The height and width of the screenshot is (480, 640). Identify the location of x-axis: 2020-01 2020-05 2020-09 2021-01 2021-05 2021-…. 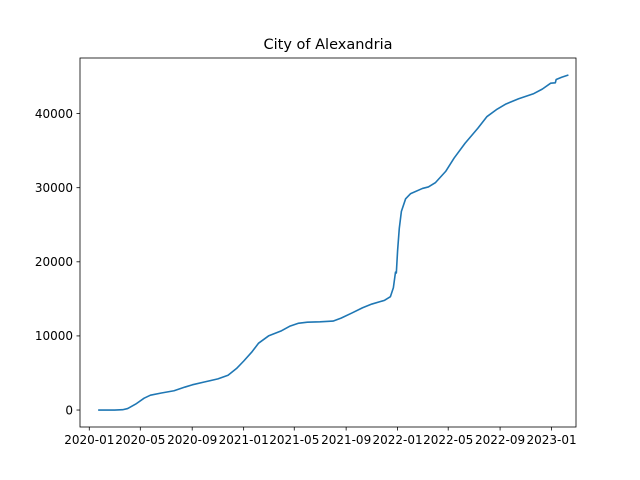
(320, 437).